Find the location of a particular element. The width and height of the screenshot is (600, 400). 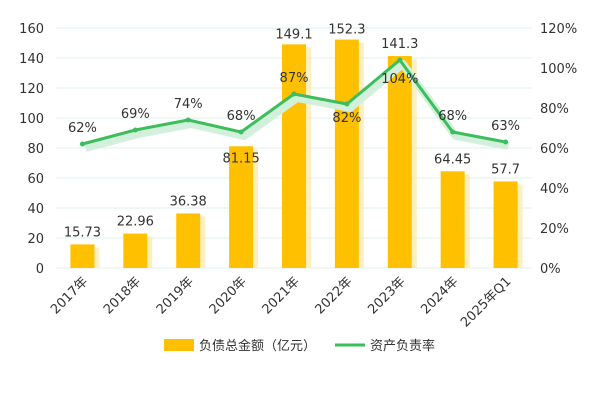

x-tick-label: 2023年 is located at coordinates (386, 295).